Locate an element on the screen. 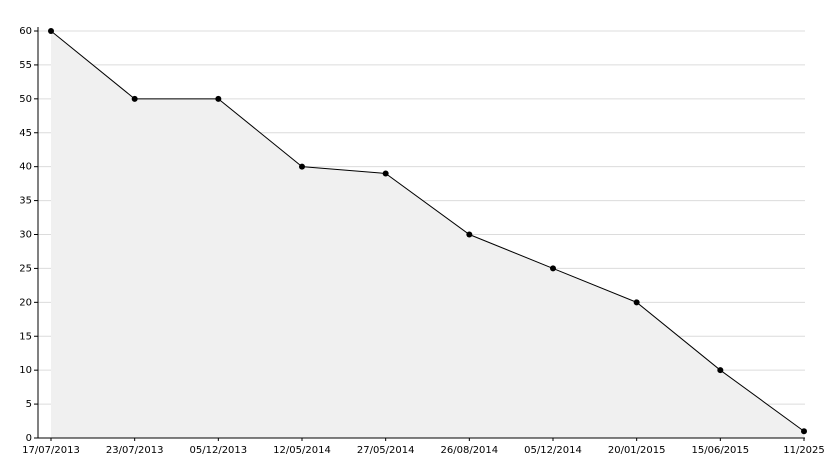 The image size is (834, 468). y-tick-label: 45 is located at coordinates (25, 133).